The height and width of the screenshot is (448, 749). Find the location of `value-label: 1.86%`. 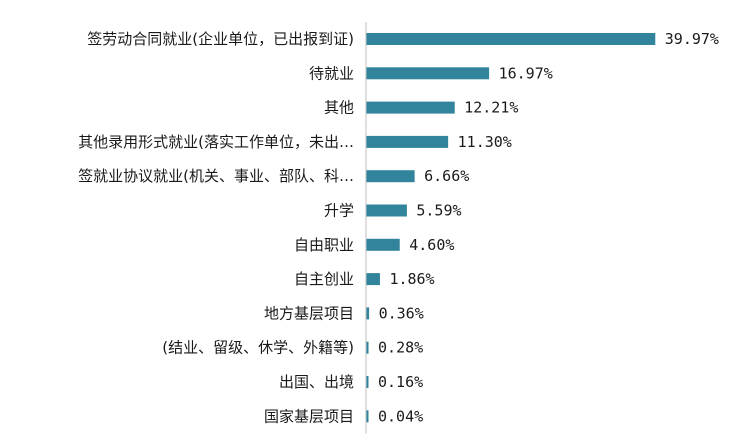

value-label: 1.86% is located at coordinates (411, 279).